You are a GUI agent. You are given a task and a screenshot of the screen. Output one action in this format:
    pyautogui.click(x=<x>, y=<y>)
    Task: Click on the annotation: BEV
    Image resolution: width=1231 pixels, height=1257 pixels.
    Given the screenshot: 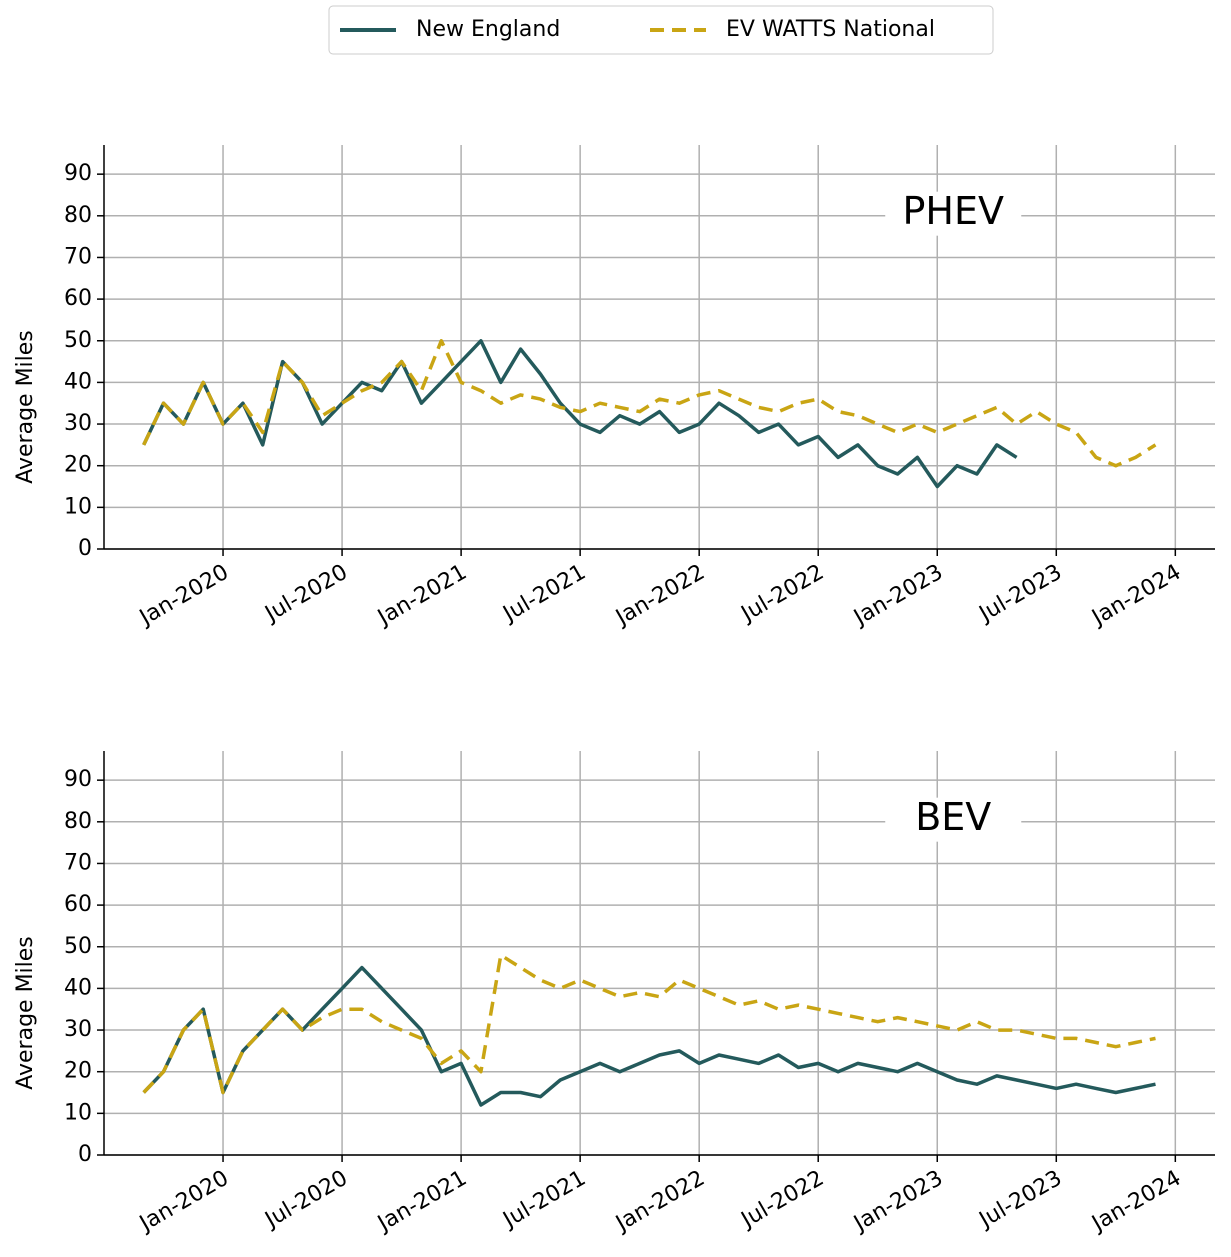 What is the action you would take?
    pyautogui.click(x=953, y=817)
    